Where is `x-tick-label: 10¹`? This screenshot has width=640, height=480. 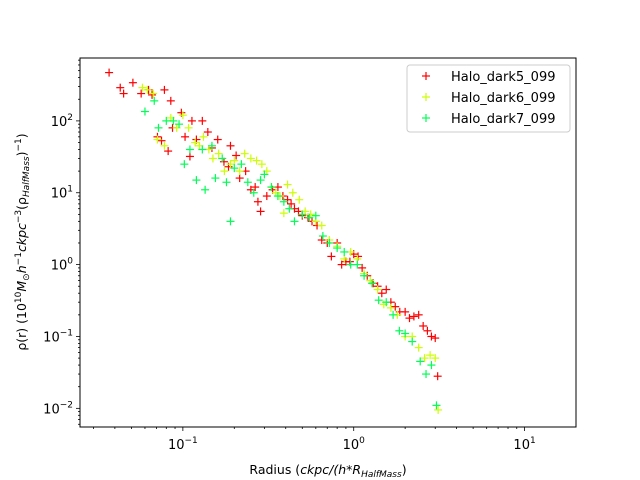
x-tick-label: 10¹ is located at coordinates (524, 444).